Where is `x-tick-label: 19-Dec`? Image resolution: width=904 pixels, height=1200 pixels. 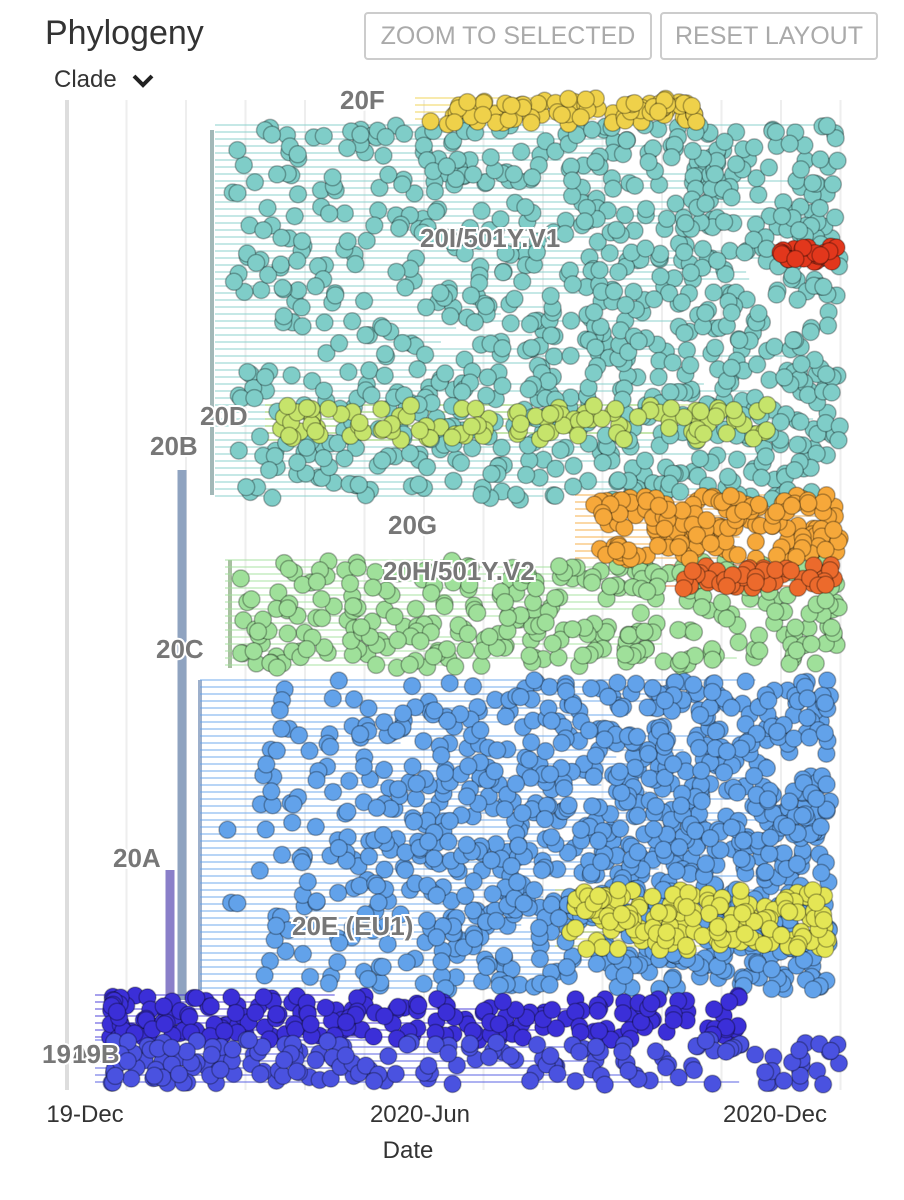
x-tick-label: 19-Dec is located at coordinates (84, 1114).